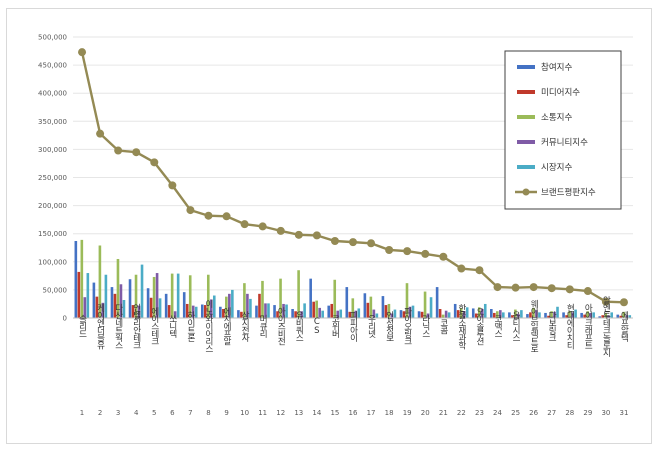 This screenshot has width=660, height=452. What do you see at coordinates (82, 413) in the screenshot?
I see `category-index-label: 1` at bounding box center [82, 413].